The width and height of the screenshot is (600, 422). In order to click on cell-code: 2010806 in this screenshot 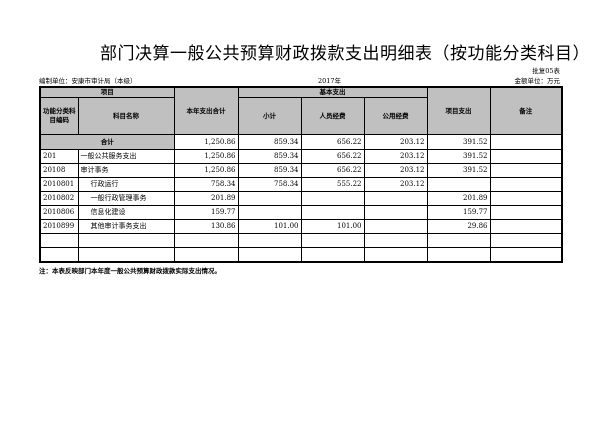, I will do `click(59, 212)`.